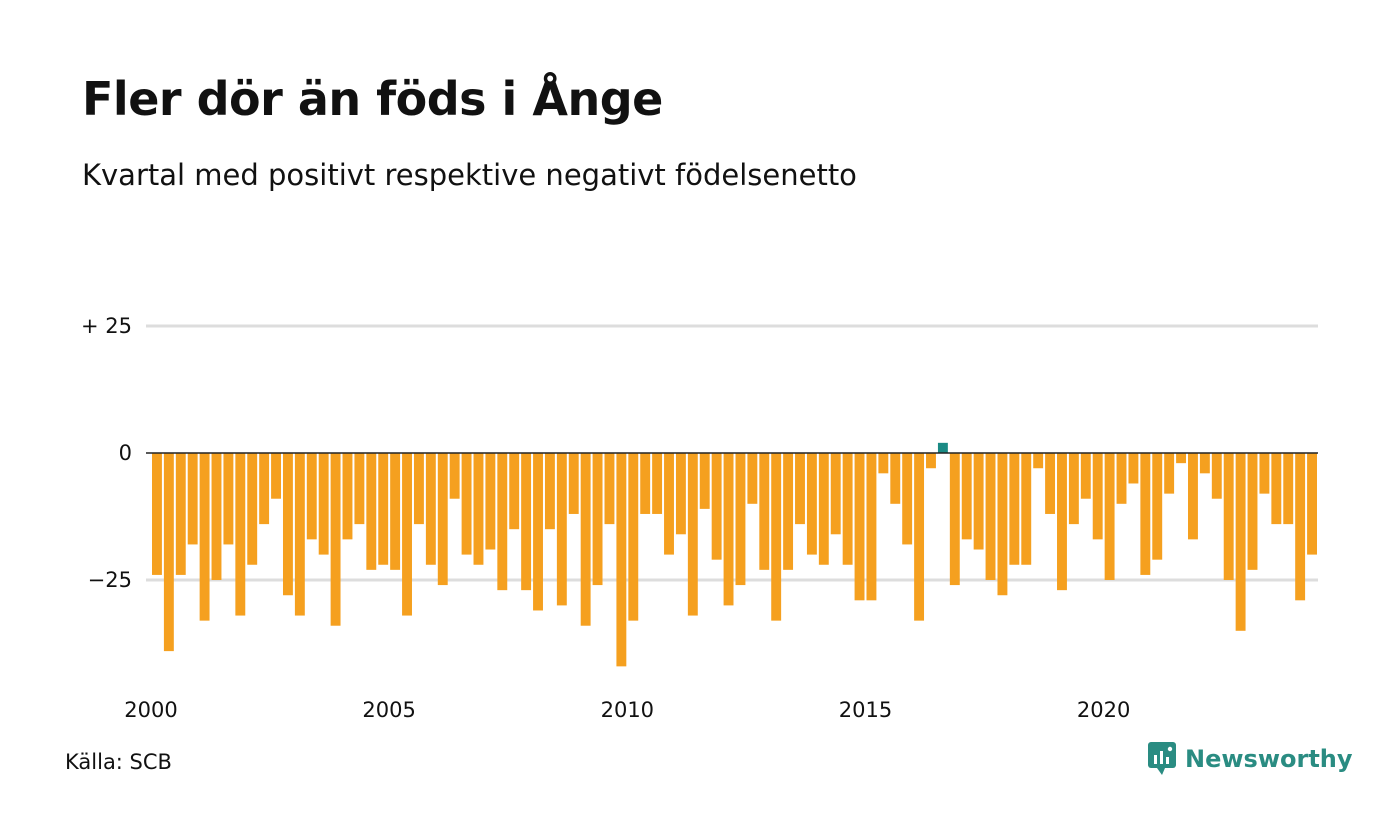  I want to click on source-note: Källa: SCB, so click(118, 762).